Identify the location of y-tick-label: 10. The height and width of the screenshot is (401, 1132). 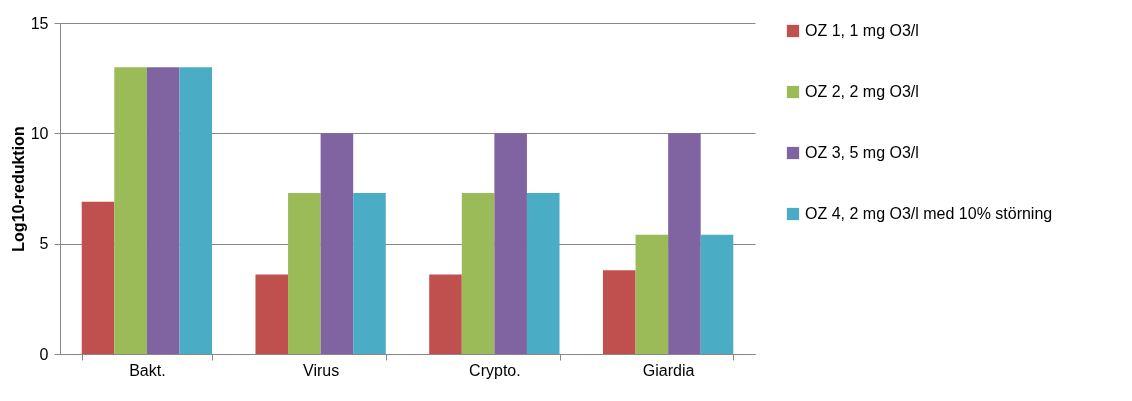
(39, 133).